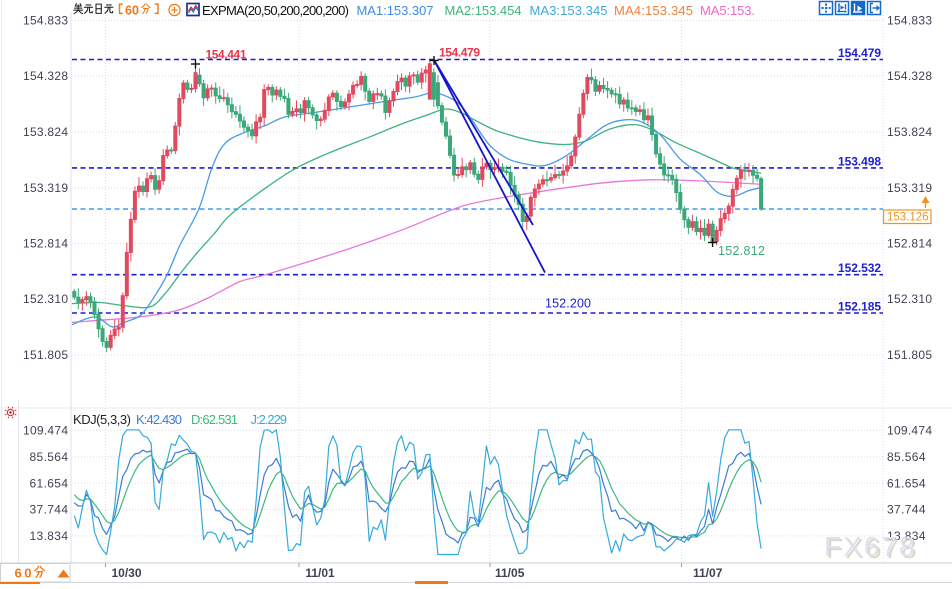 This screenshot has width=952, height=589. Describe the element at coordinates (126, 573) in the screenshot. I see `svg-text: 10/30` at that location.